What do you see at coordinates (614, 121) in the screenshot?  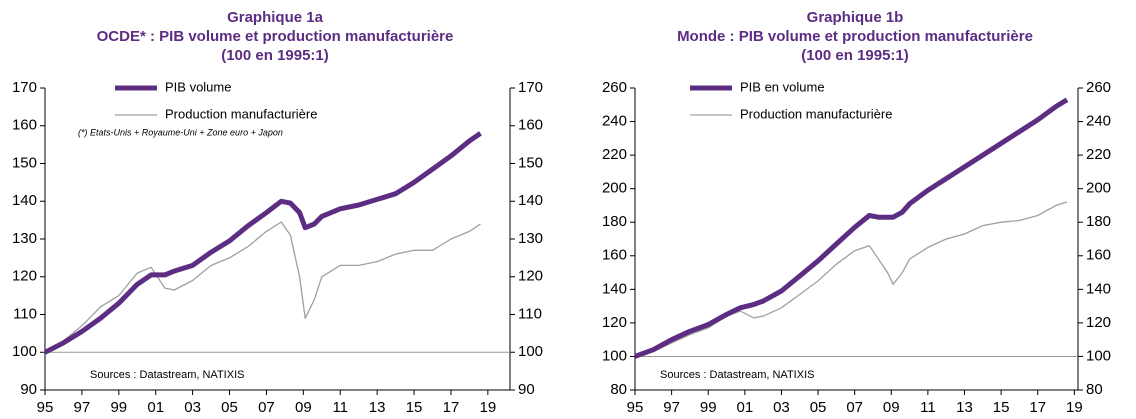 I see `y-tick-label: 240` at bounding box center [614, 121].